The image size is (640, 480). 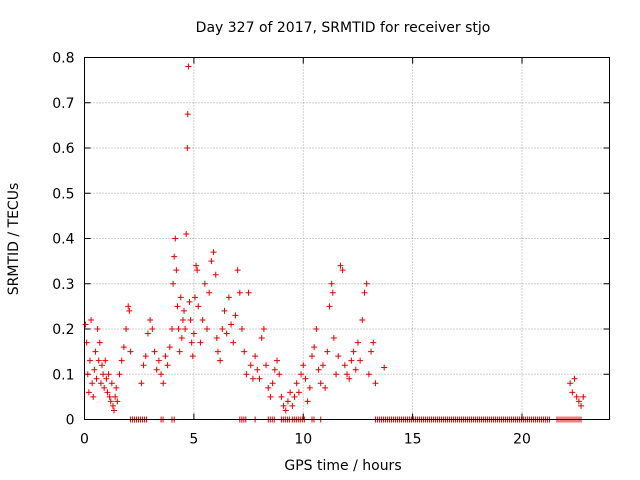 I want to click on y-tick-label: 0.4, so click(x=63, y=240).